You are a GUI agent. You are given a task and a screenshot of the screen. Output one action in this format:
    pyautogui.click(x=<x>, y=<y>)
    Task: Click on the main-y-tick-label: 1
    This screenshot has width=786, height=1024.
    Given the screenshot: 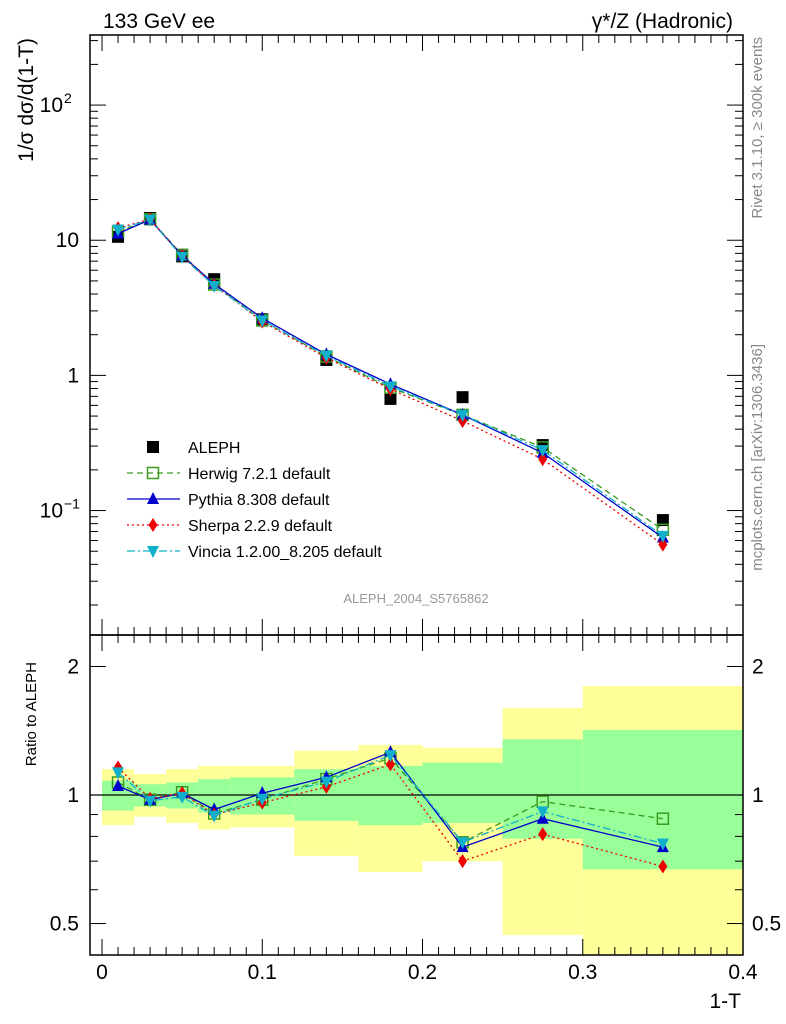 What is the action you would take?
    pyautogui.click(x=73, y=375)
    